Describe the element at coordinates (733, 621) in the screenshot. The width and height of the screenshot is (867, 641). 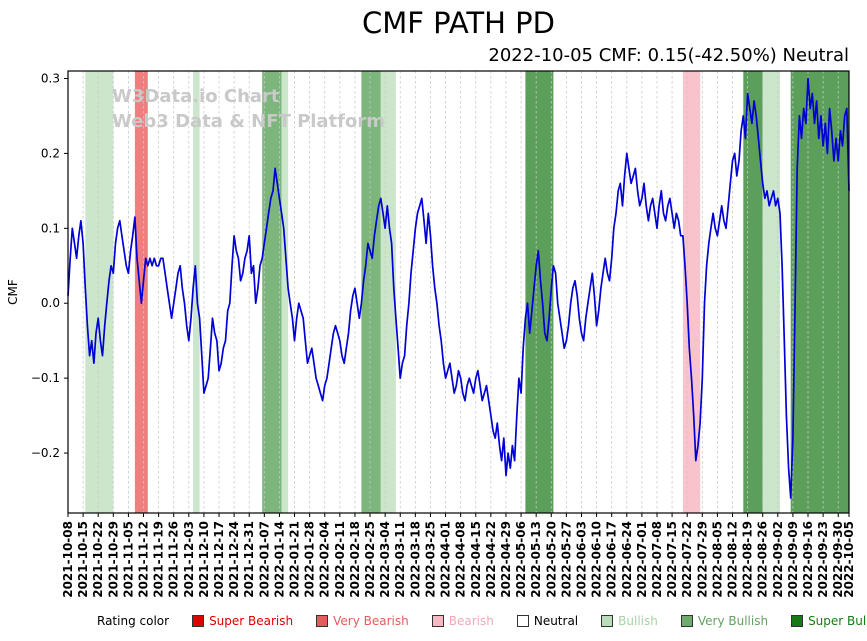
I see `legend-label: Very Bullish` at that location.